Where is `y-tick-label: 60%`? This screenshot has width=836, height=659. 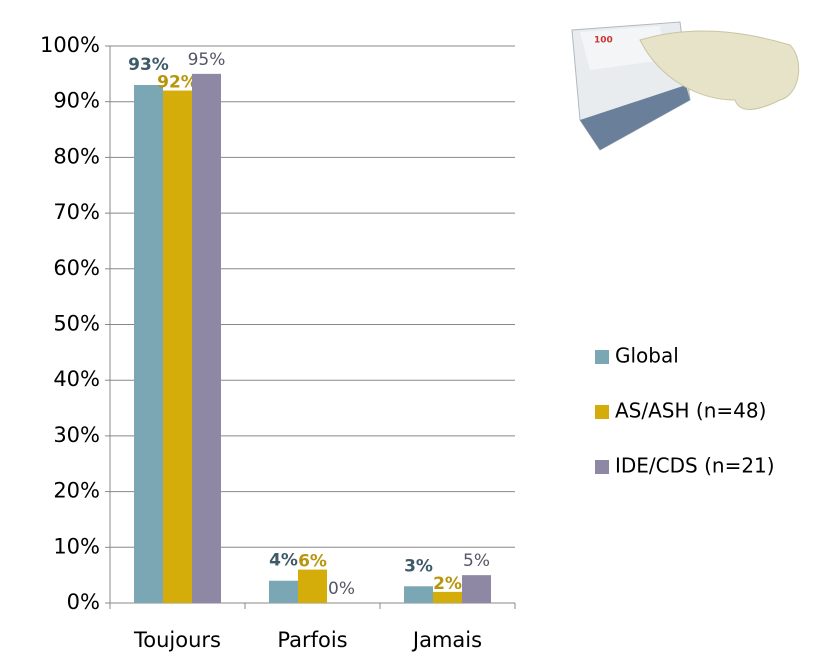
y-tick-label: 60% is located at coordinates (76, 268).